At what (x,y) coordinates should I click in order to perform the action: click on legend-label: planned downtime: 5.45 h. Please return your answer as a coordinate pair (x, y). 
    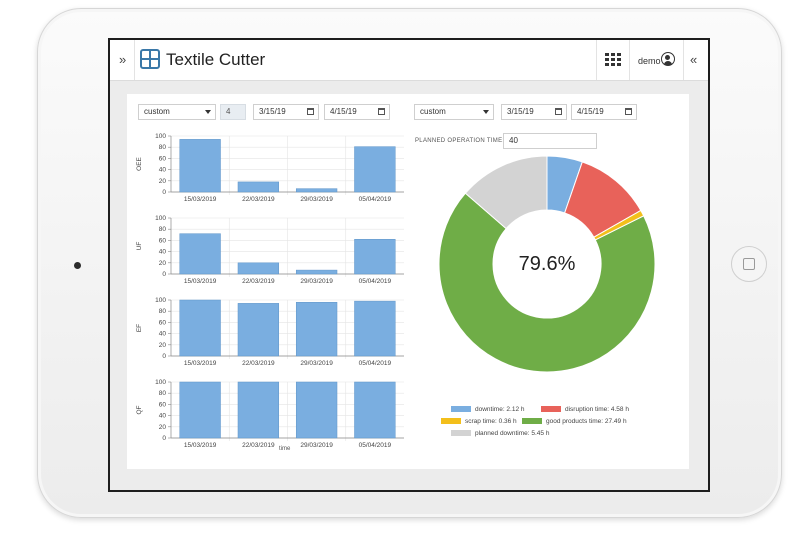
    Looking at the image, I should click on (512, 433).